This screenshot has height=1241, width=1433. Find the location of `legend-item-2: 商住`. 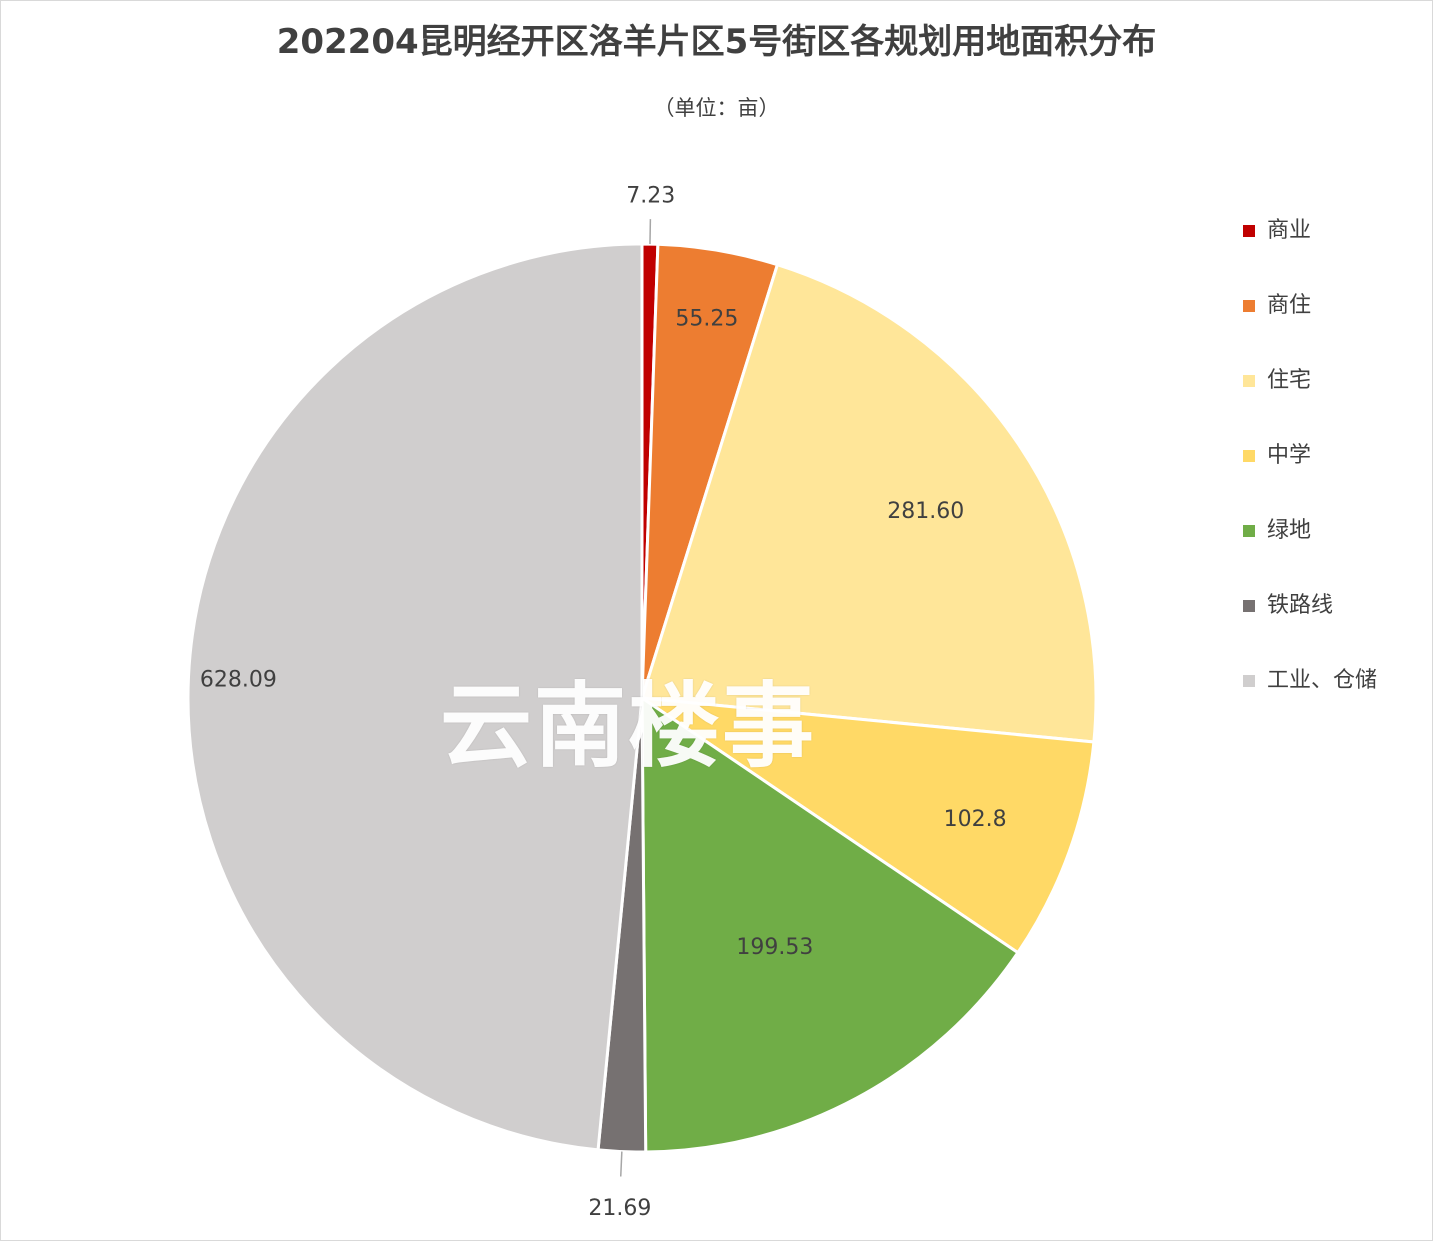

legend-item-2: 商住 is located at coordinates (1310, 327).